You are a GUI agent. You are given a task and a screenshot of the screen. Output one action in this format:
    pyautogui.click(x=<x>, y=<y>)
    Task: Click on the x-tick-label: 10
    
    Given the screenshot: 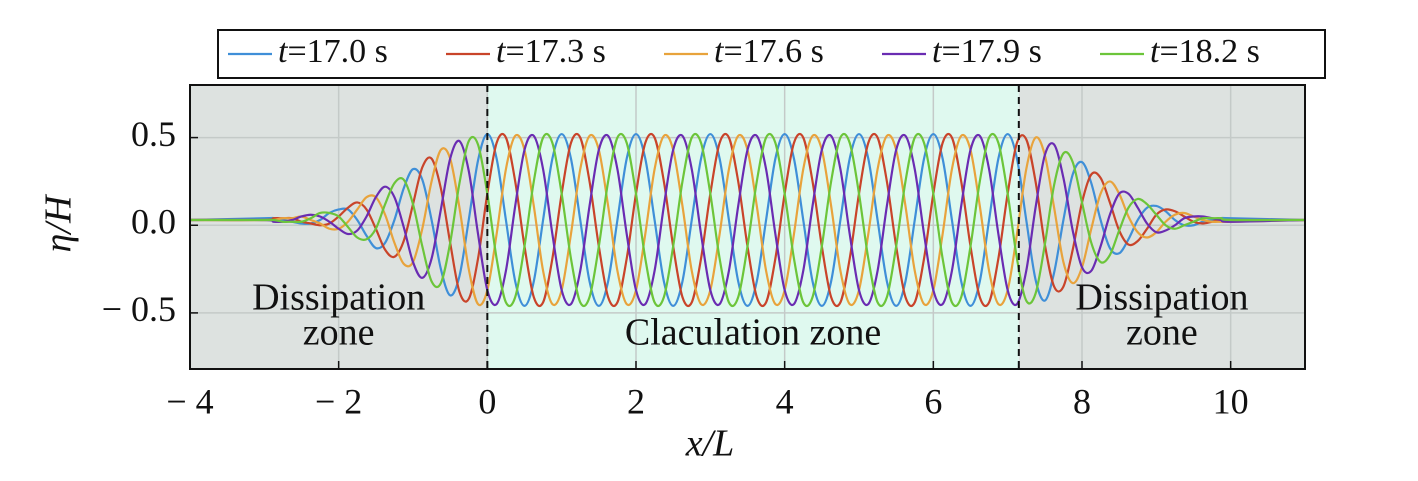 What is the action you would take?
    pyautogui.click(x=1231, y=401)
    